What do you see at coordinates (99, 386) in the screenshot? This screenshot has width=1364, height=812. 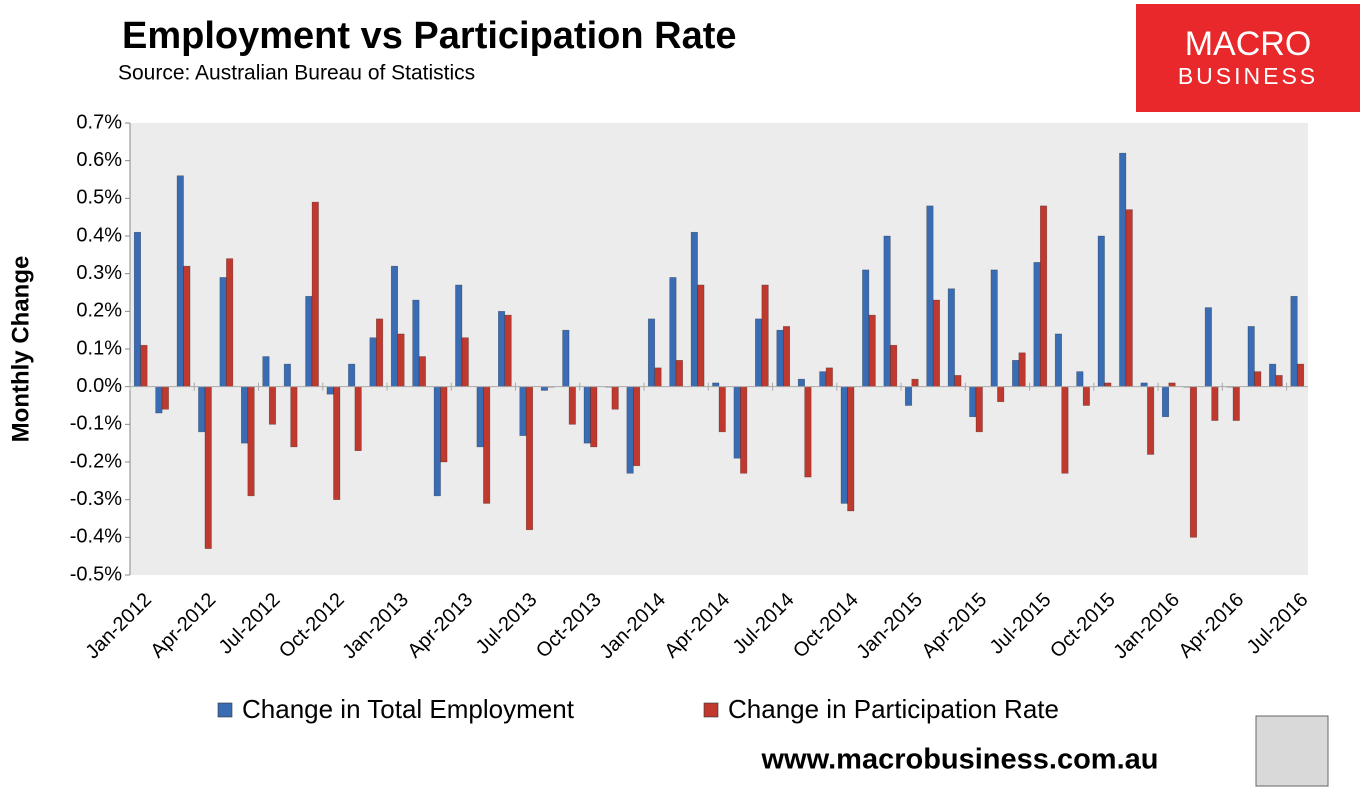 I see `y-tick-label: 0.0%` at bounding box center [99, 386].